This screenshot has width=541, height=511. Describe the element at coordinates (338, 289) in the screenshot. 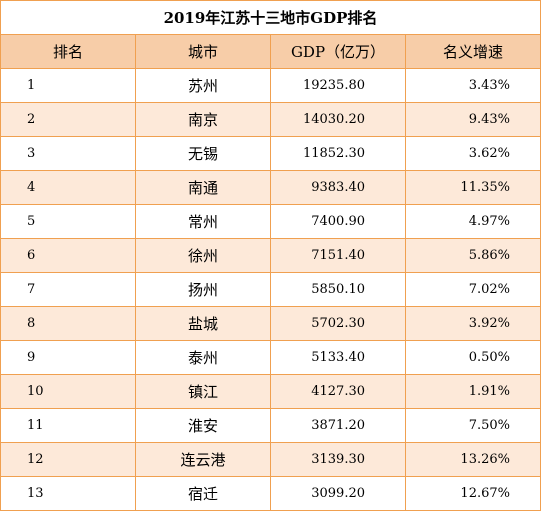

I see `gdp-cell: 5850.10` at that location.